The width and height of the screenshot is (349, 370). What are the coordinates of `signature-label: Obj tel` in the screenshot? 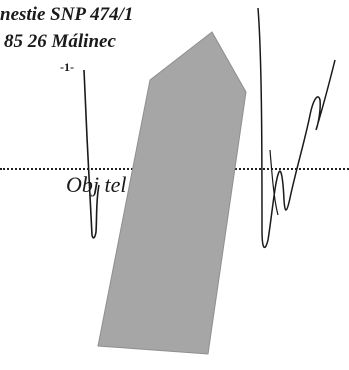 It's located at (96, 184).